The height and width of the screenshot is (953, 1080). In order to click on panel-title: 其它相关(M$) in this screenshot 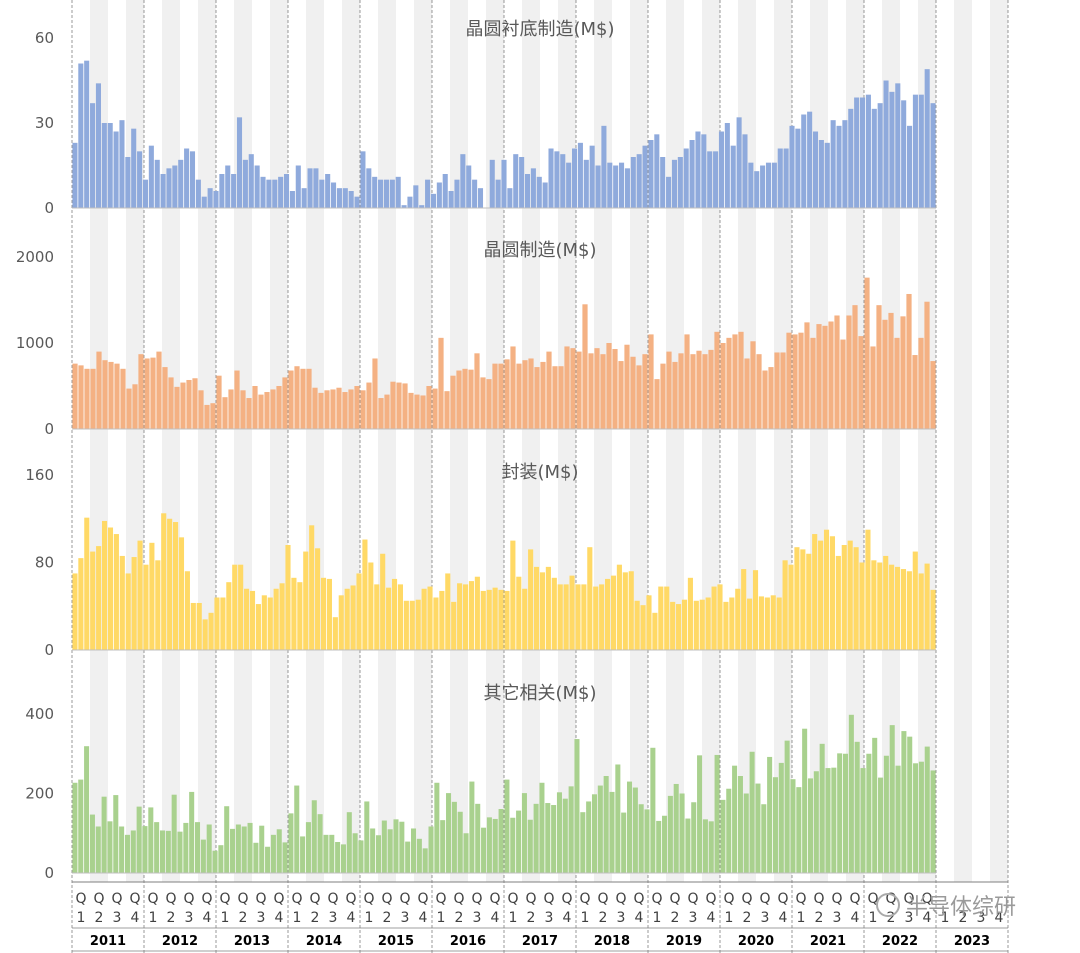, I will do `click(539, 693)`.